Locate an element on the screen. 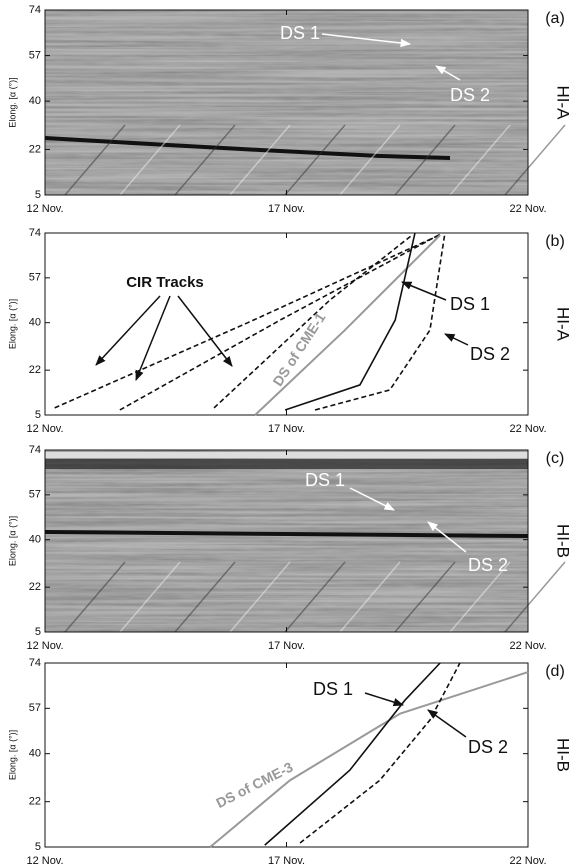  panel-label: (c) is located at coordinates (555, 458).